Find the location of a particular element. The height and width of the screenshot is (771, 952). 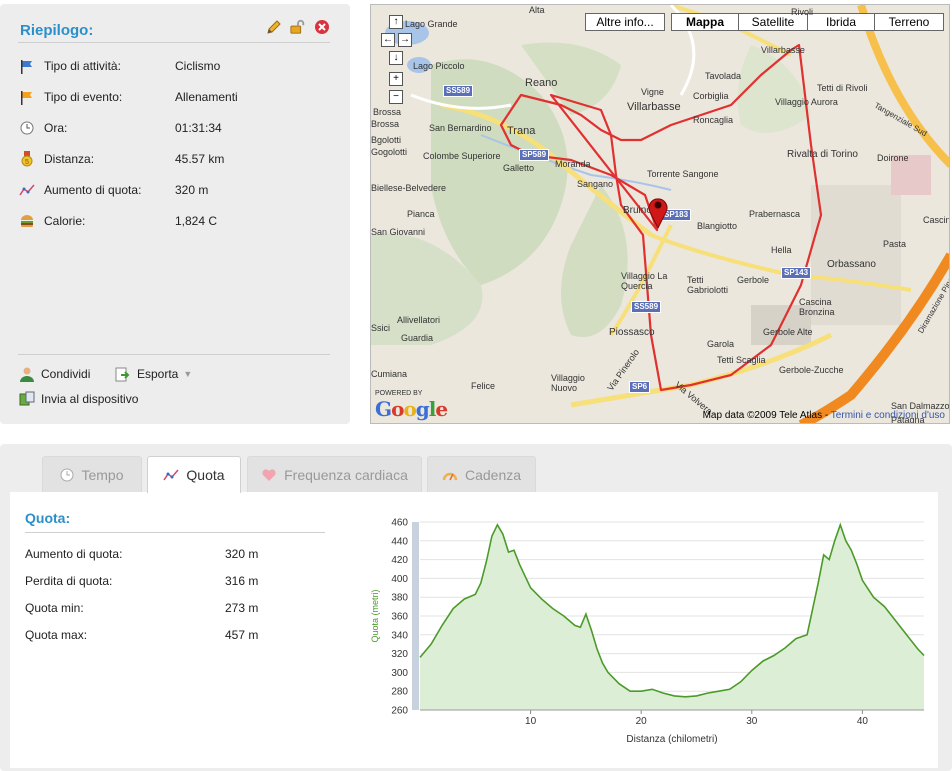

y-tick-label: 280 is located at coordinates (399, 692).